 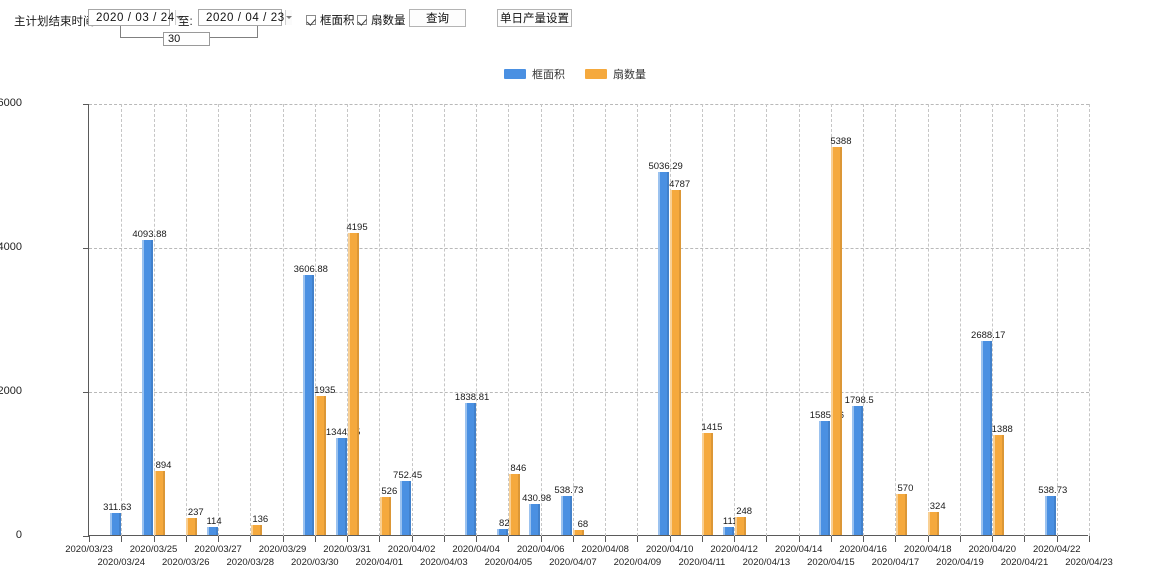 I want to click on x-axis-tick-label: 2020/04/05, so click(x=508, y=562).